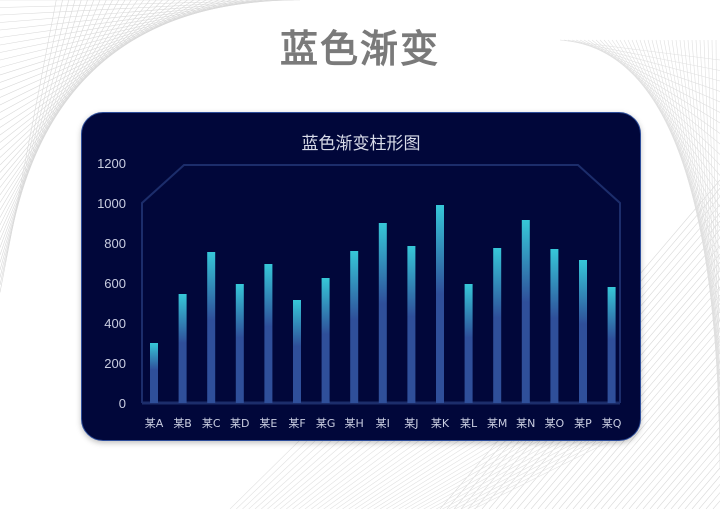  I want to click on x-tick-label: 某H, so click(354, 423).